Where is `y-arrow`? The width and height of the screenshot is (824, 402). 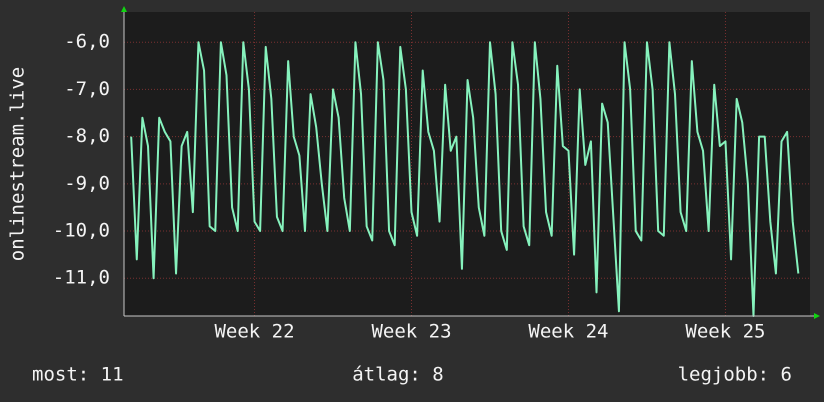
y-arrow is located at coordinates (124, 9).